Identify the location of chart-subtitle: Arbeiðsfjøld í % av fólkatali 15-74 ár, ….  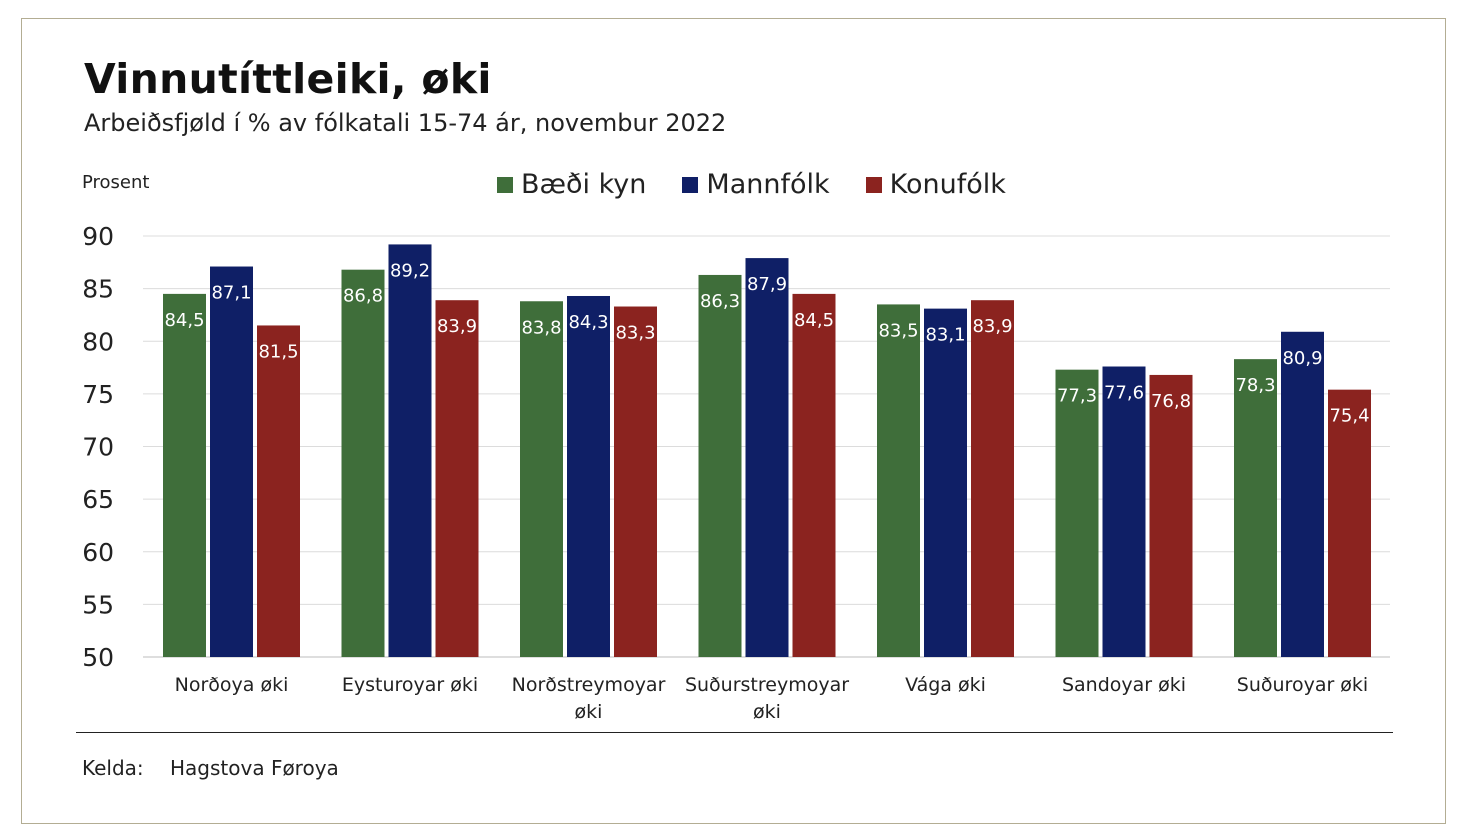
(405, 123).